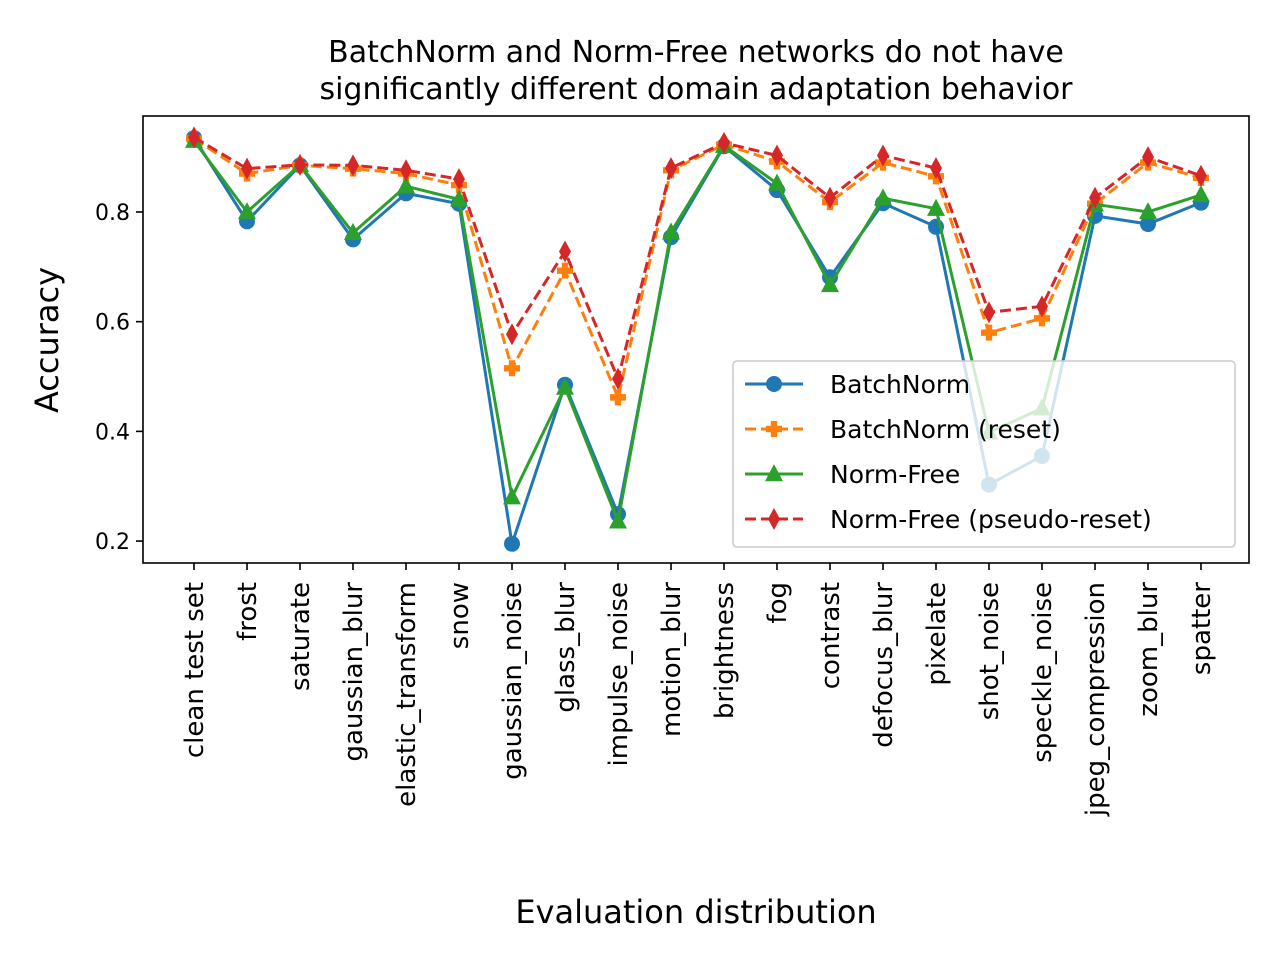 Image resolution: width=1280 pixels, height=960 pixels. What do you see at coordinates (112, 432) in the screenshot?
I see `y-tick-label-1: 0.4` at bounding box center [112, 432].